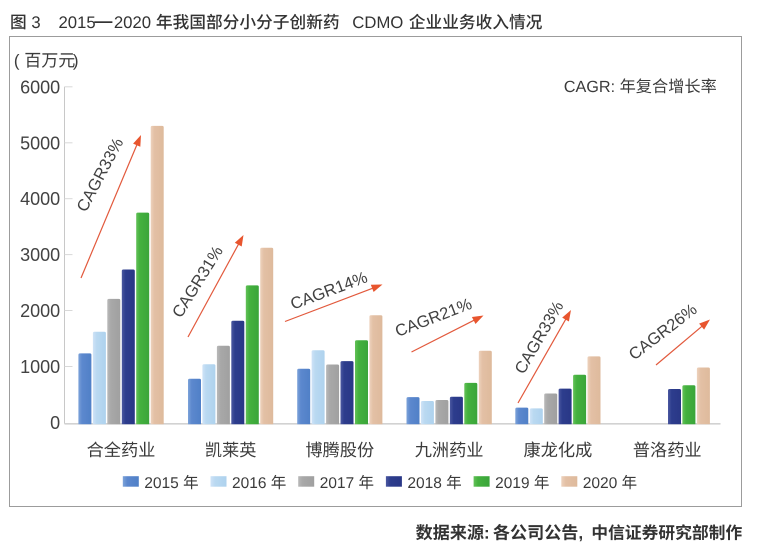 The image size is (758, 546). I want to click on svg-text: 4000, so click(40, 199).